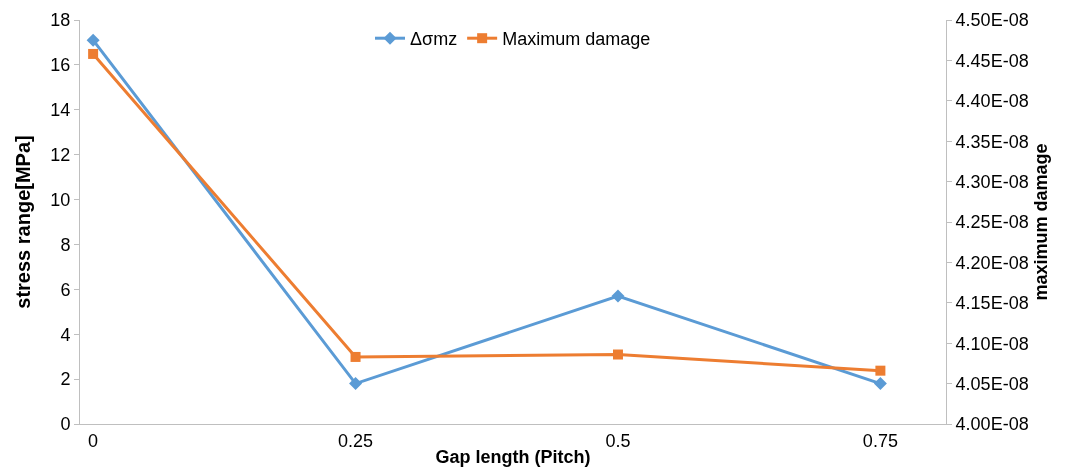 This screenshot has height=473, width=1076. What do you see at coordinates (60, 65) in the screenshot?
I see `y-tick-label: 16` at bounding box center [60, 65].